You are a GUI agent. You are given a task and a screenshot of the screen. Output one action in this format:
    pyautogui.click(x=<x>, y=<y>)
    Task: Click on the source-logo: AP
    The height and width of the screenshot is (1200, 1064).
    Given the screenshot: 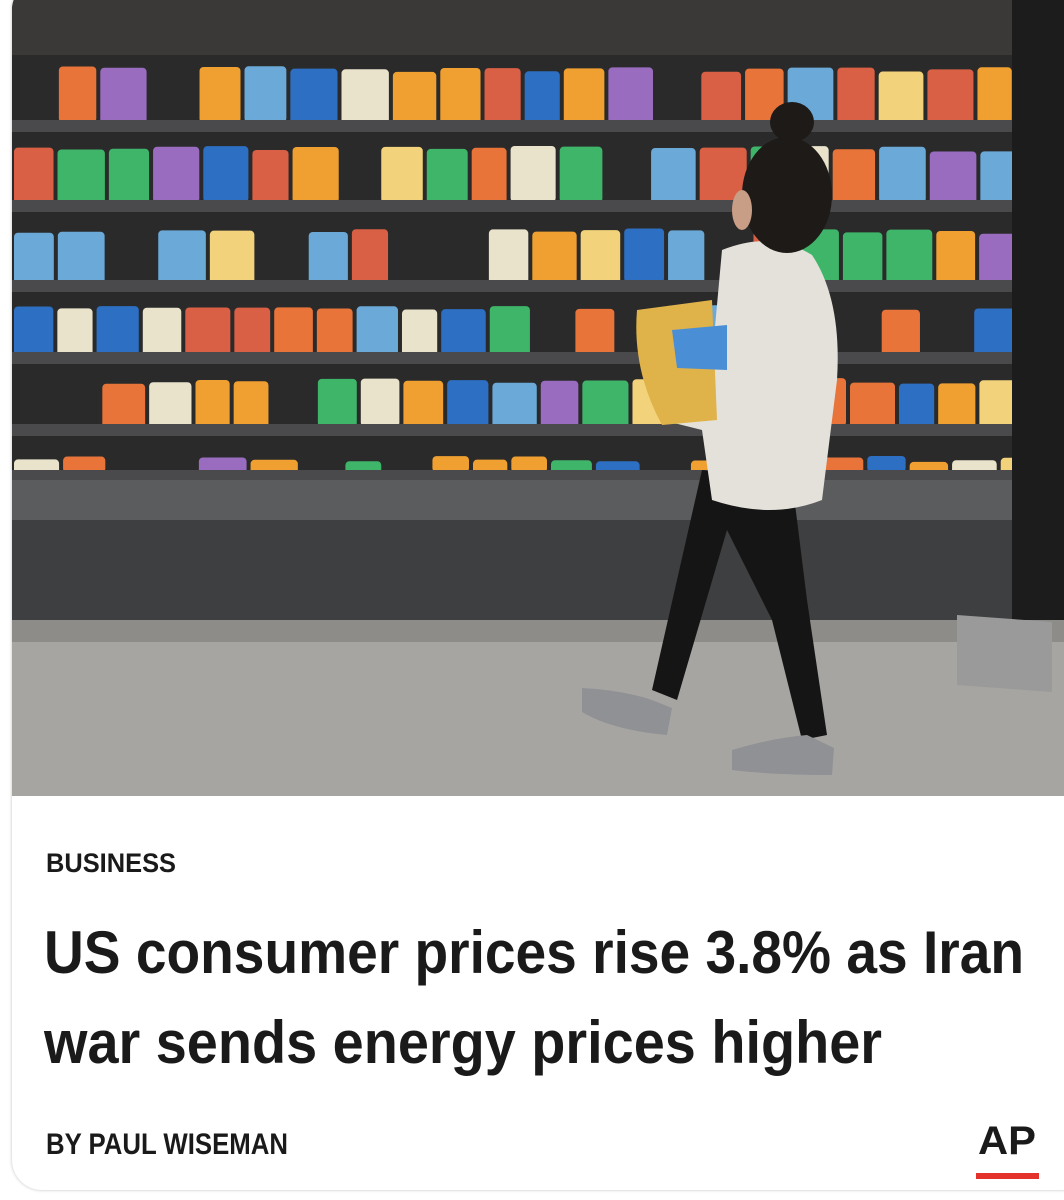 What is the action you would take?
    pyautogui.click(x=1007, y=1141)
    